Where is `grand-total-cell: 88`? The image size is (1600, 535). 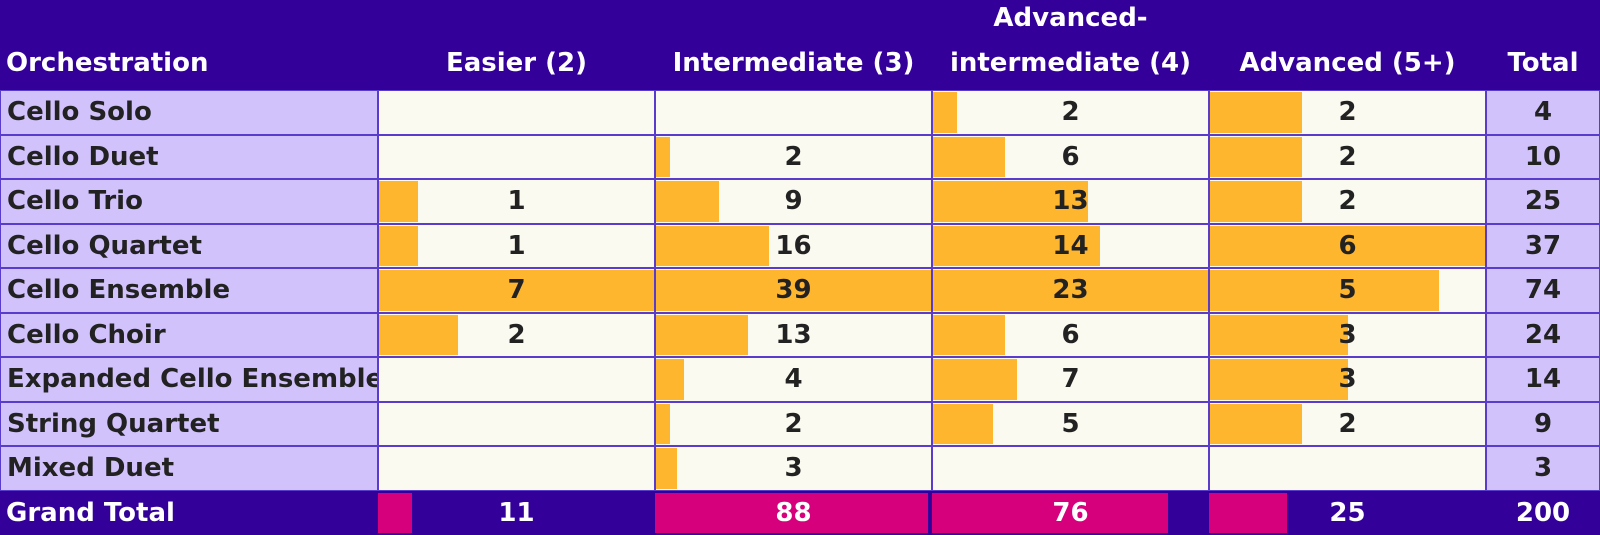
grand-total-cell: 88 is located at coordinates (793, 512).